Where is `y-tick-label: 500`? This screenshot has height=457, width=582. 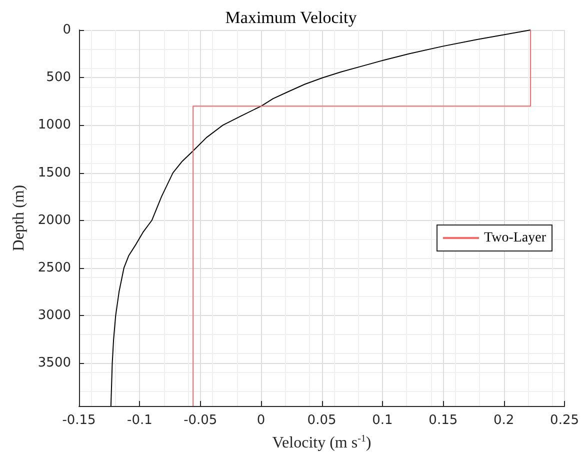
y-tick-label: 500 is located at coordinates (58, 78).